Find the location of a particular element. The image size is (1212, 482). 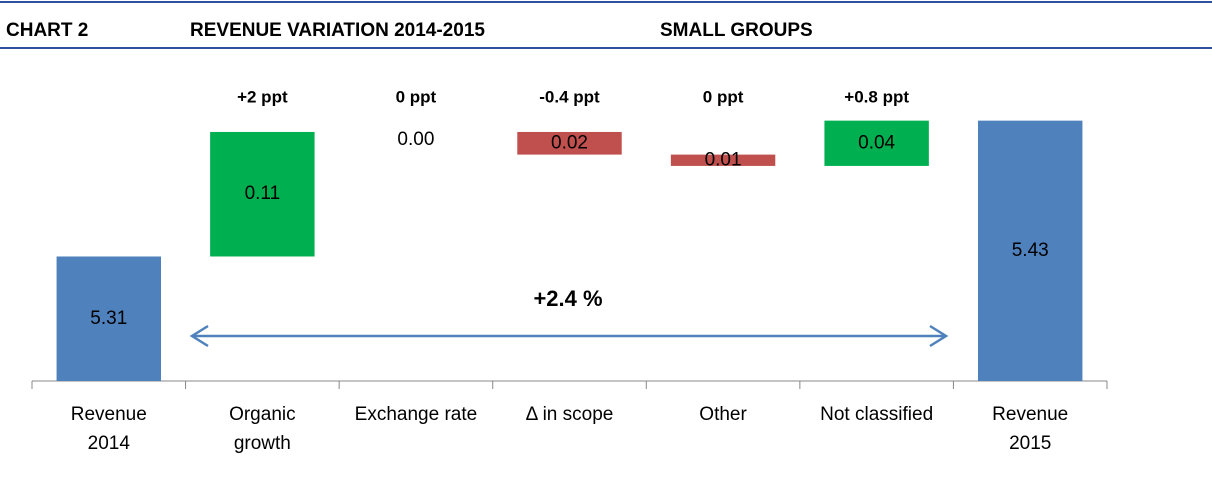

arrow-label: +2.4 % is located at coordinates (567, 298).